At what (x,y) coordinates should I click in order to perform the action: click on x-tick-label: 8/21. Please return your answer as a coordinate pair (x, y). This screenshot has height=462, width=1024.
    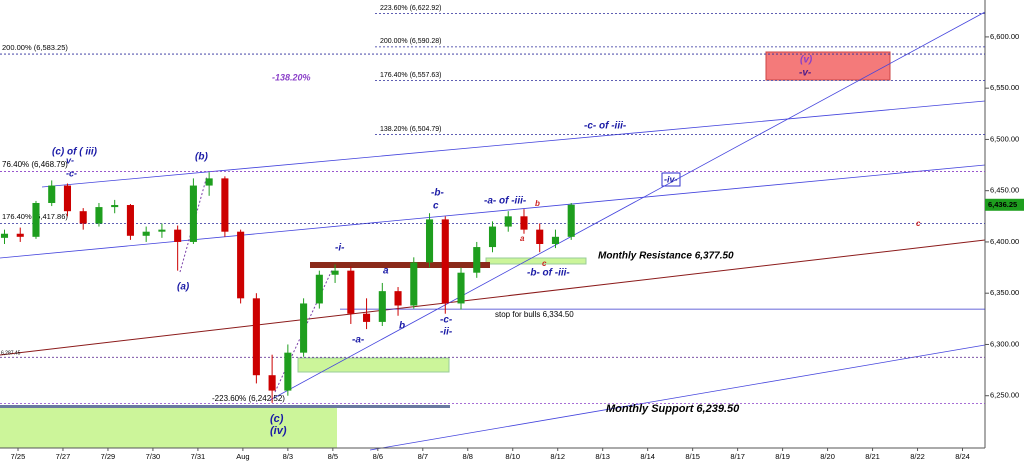
    Looking at the image, I should click on (872, 456).